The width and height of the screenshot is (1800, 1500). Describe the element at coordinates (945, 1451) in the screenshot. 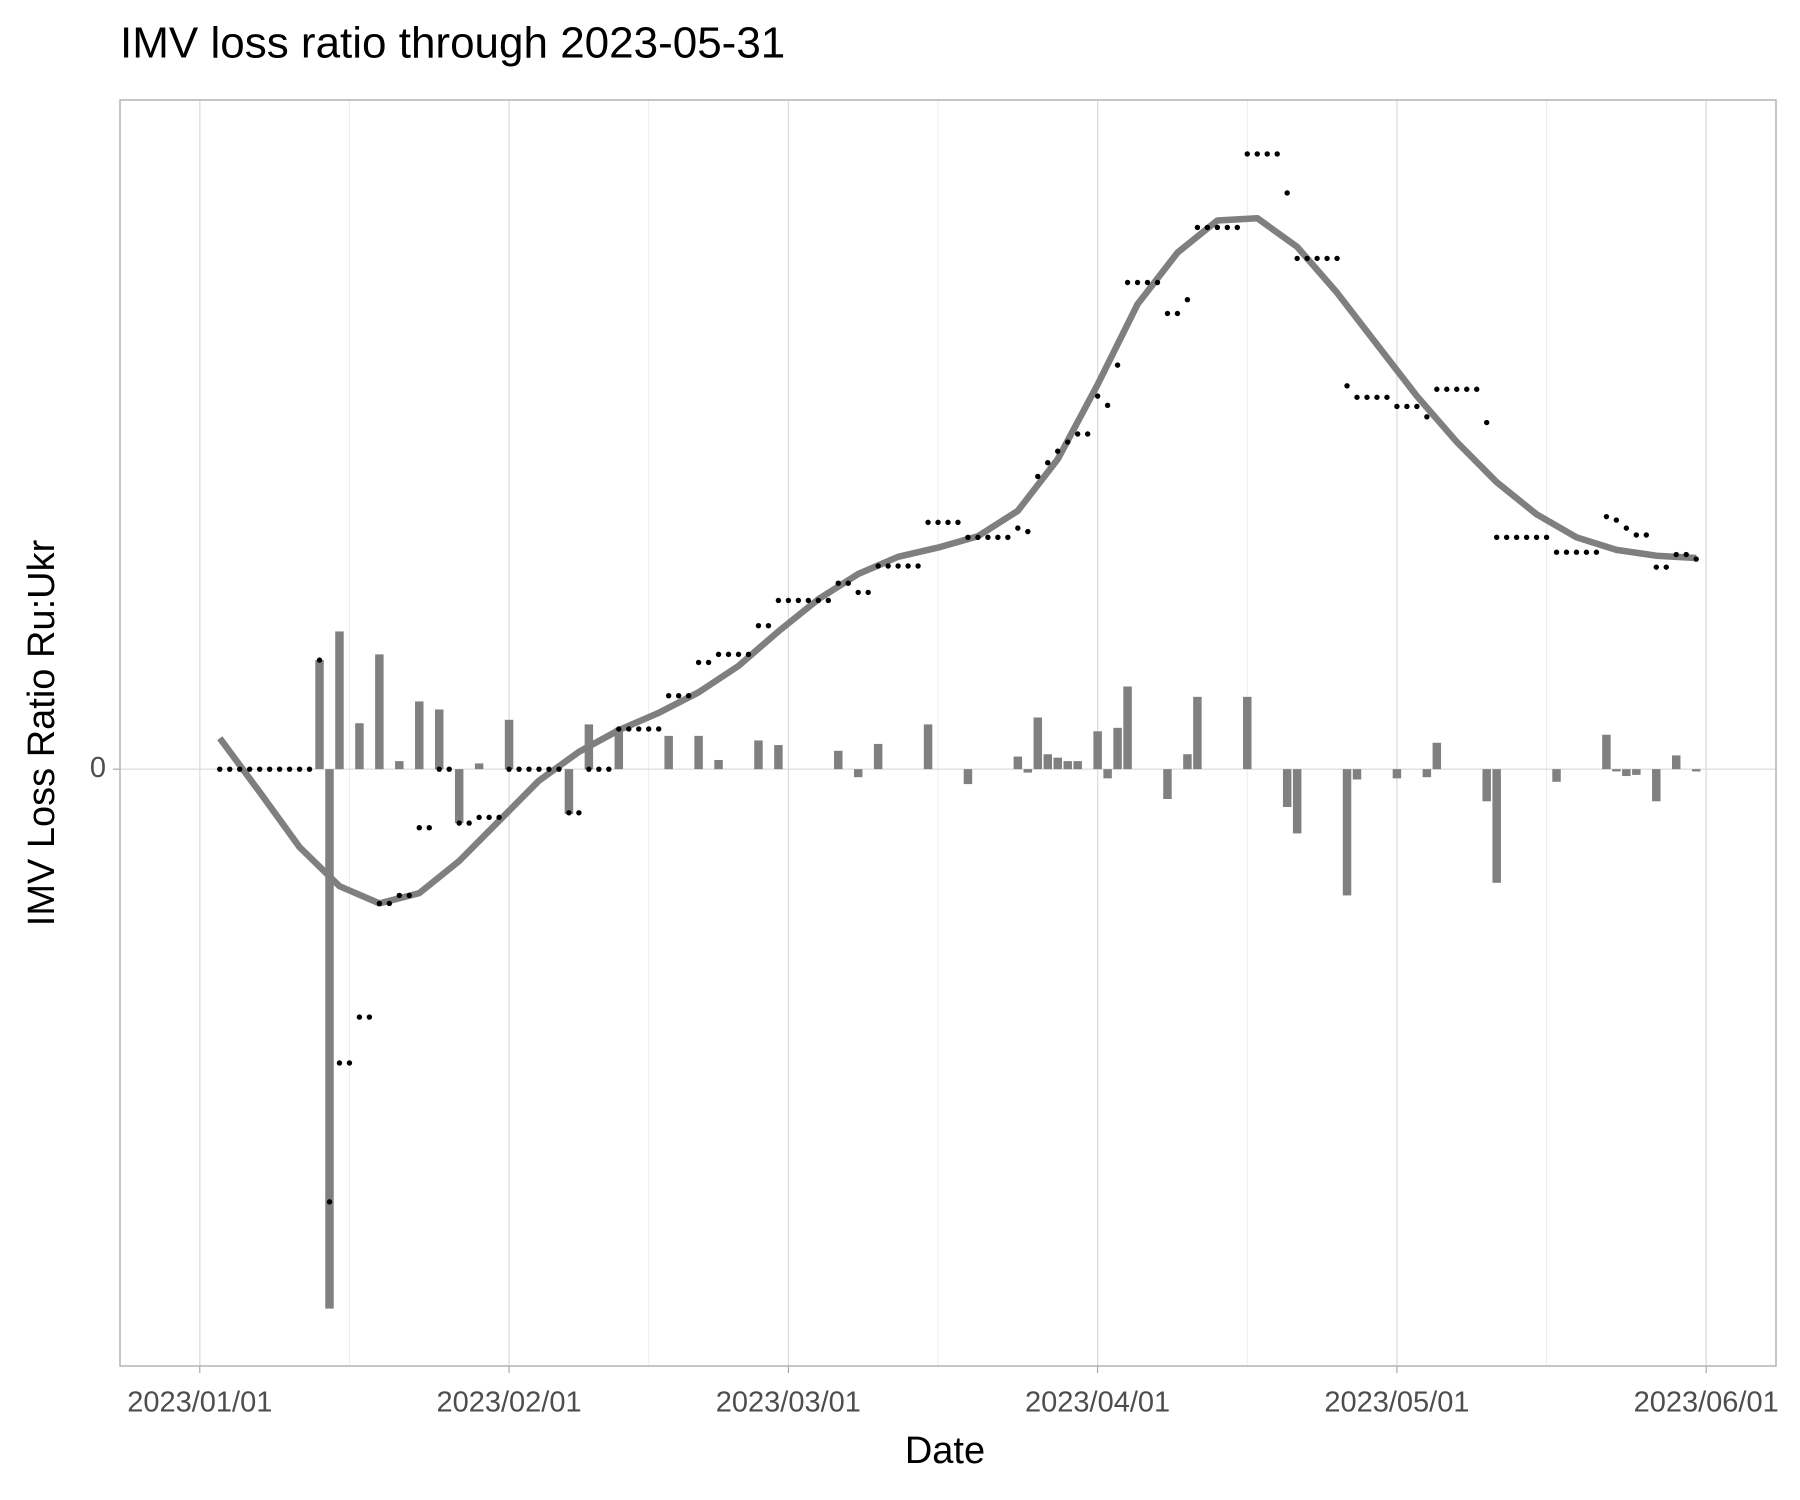

I see `x-axis-label: Date` at that location.